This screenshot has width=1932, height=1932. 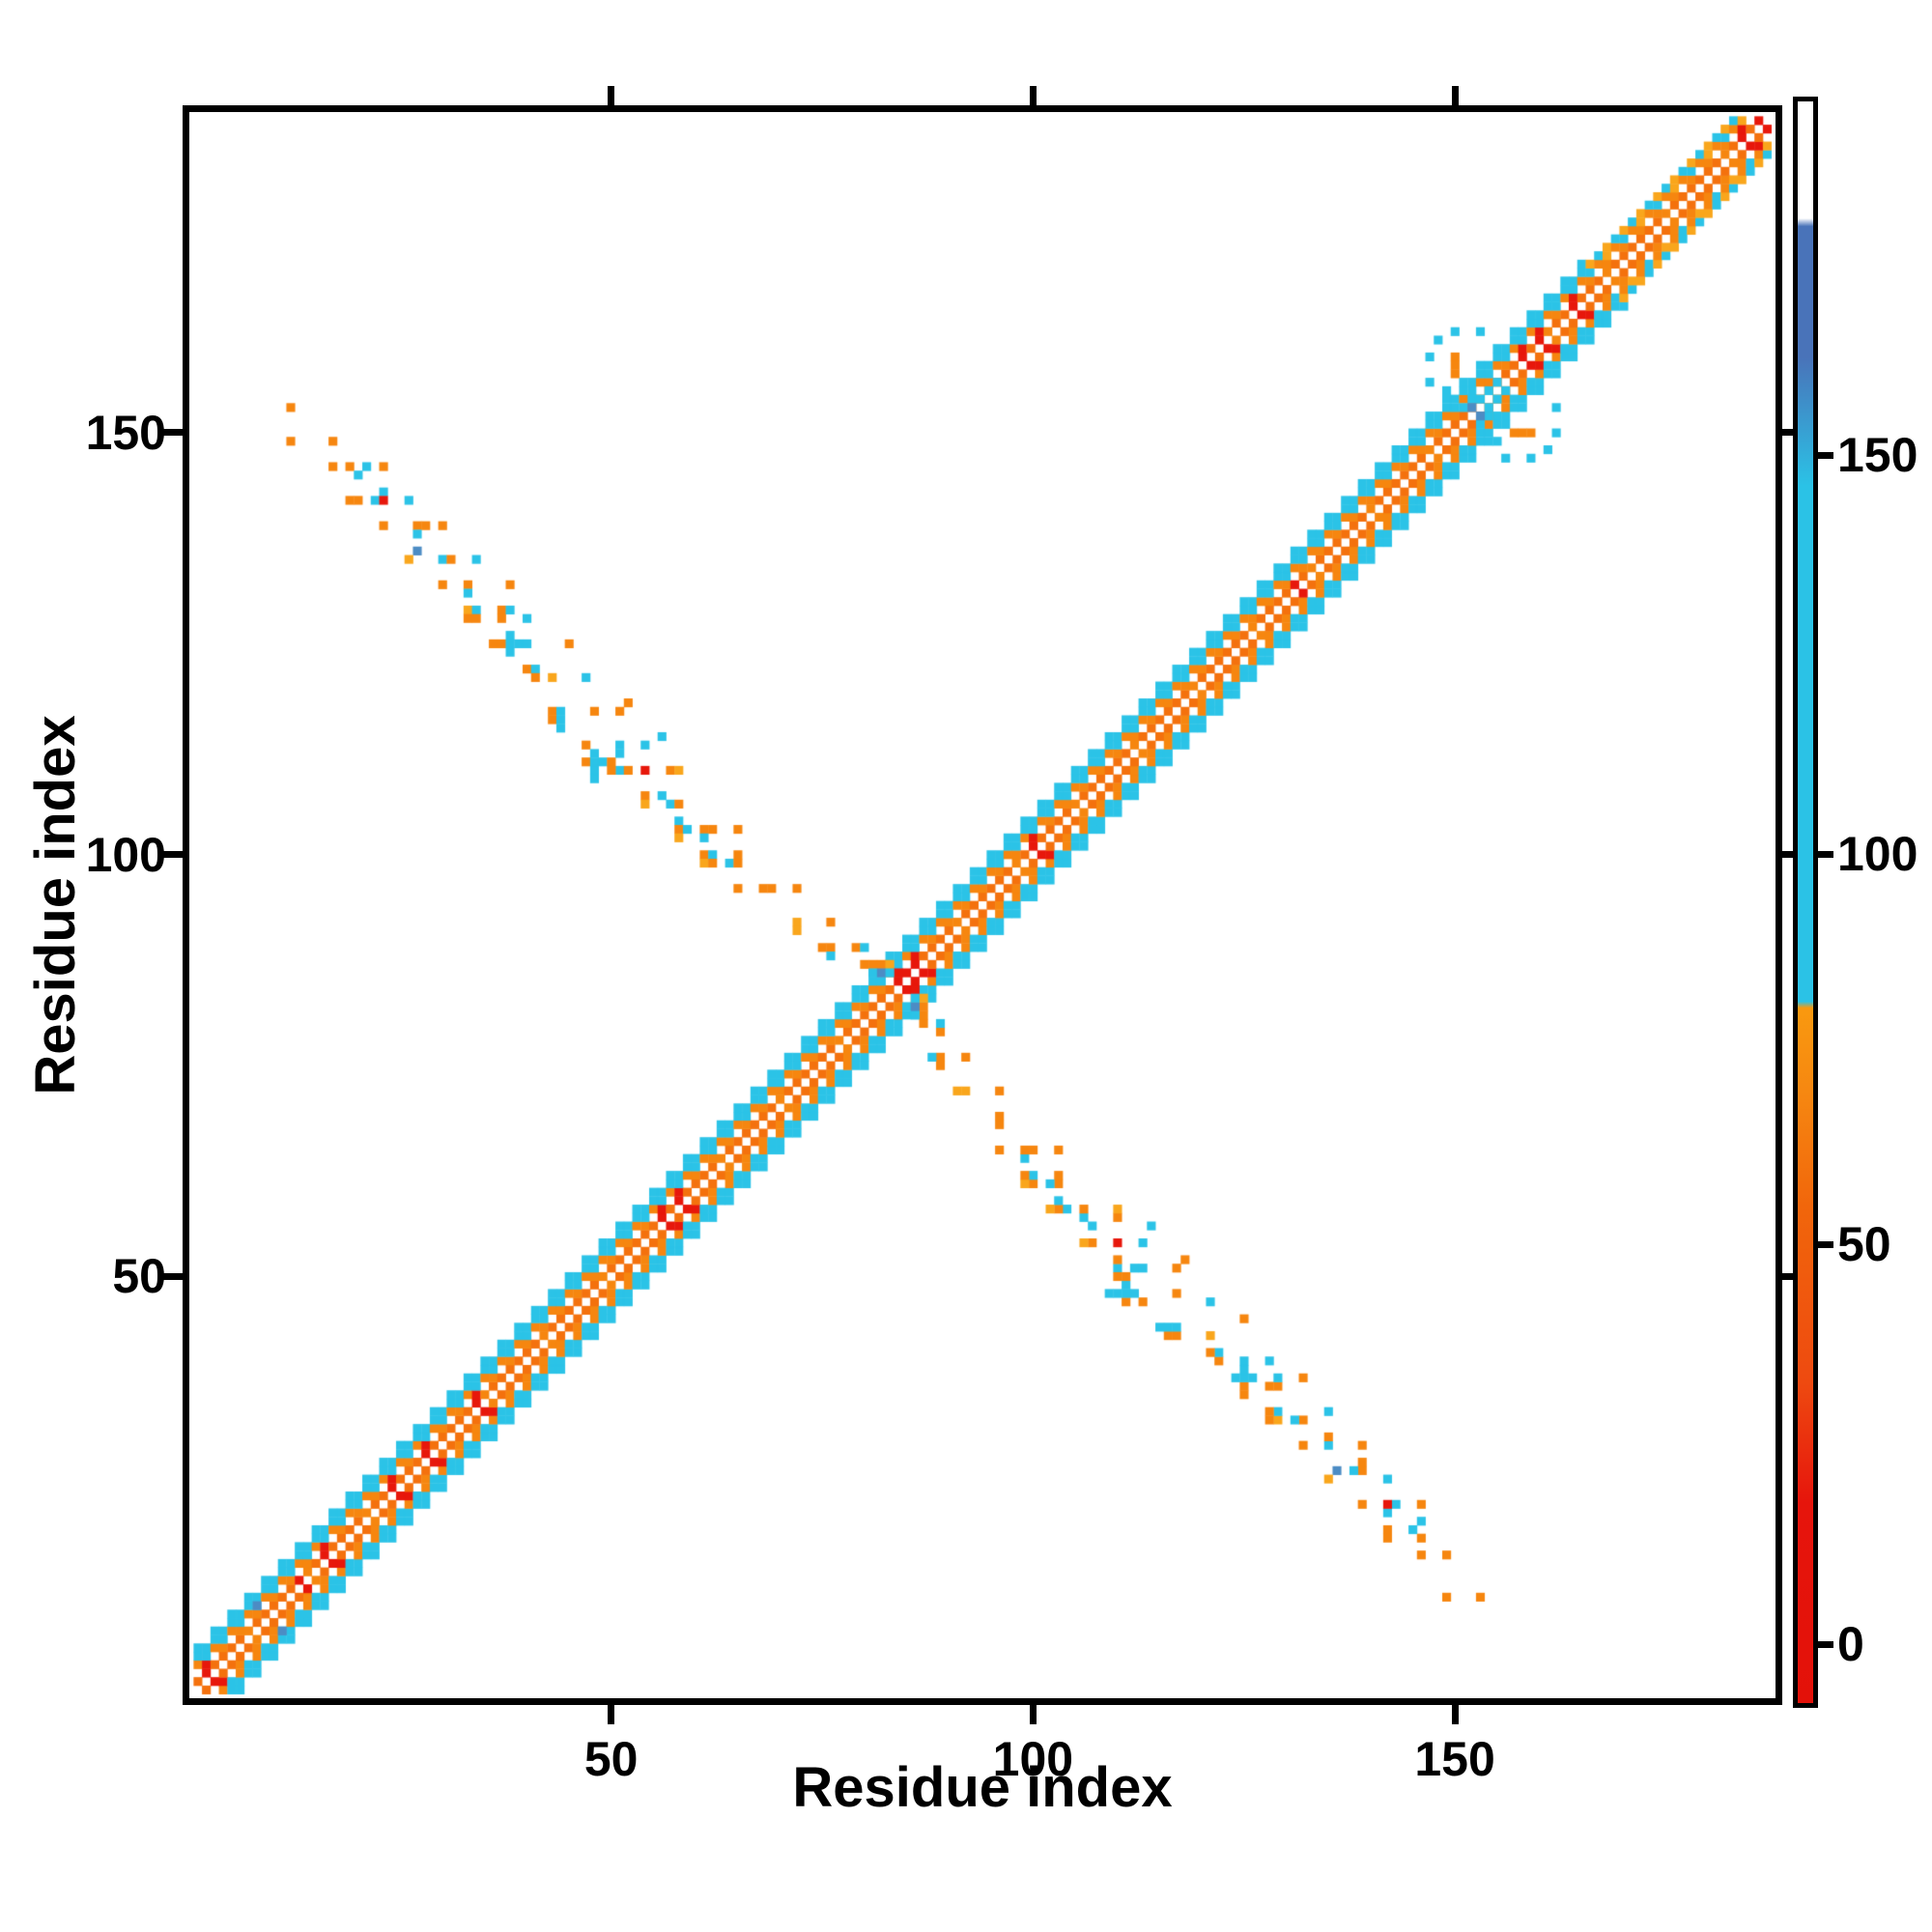 I want to click on colorbar-tick-label: 50, so click(x=1864, y=1244).